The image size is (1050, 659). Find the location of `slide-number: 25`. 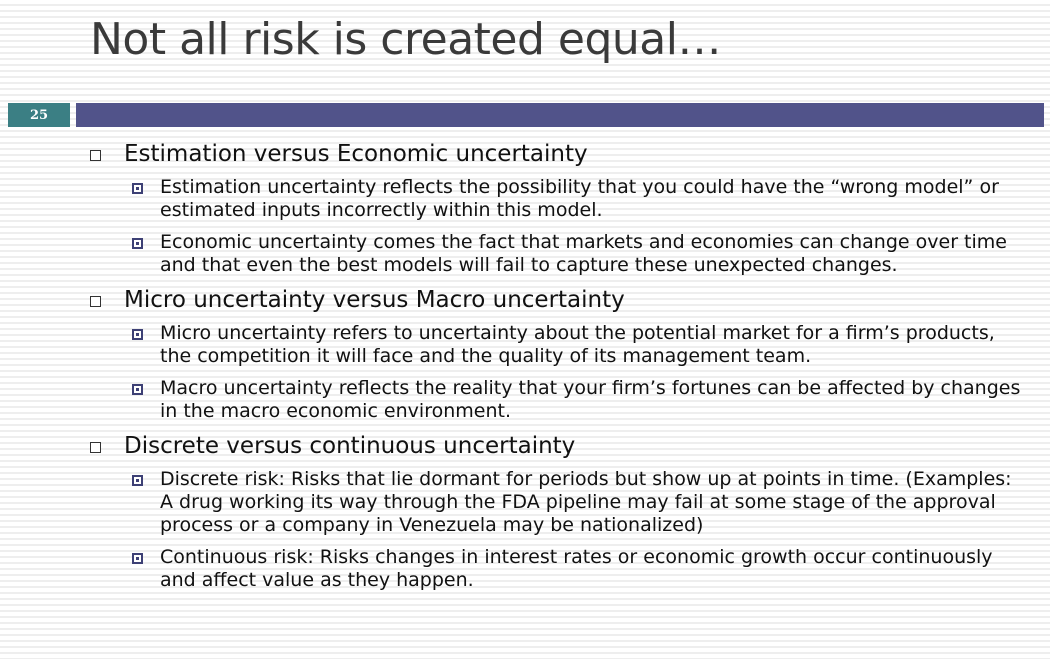

slide-number: 25 is located at coordinates (39, 115).